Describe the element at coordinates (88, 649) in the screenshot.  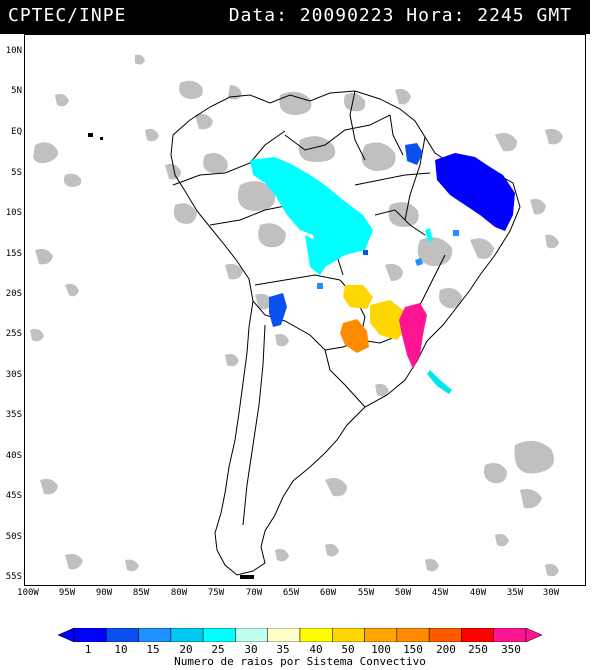
I see `legend-tick: 1` at that location.